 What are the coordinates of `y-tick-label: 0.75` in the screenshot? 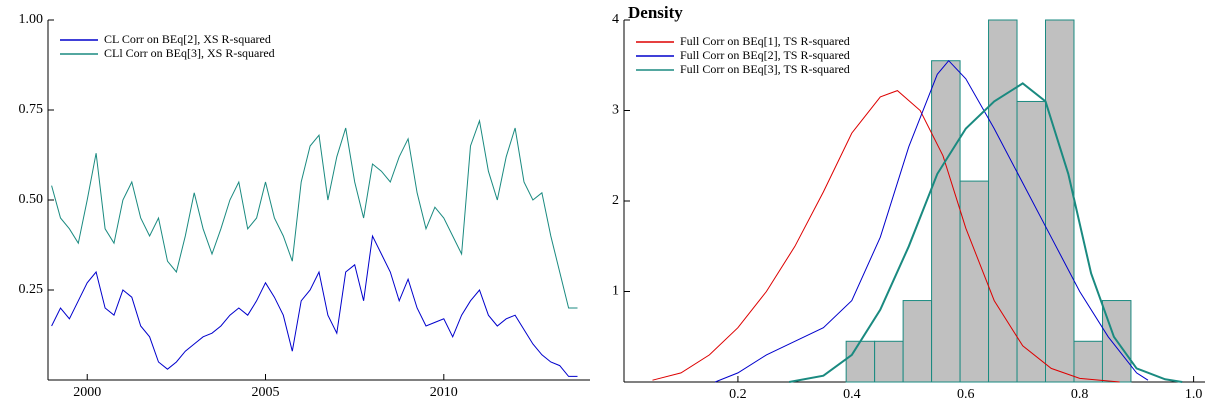 It's located at (31, 109).